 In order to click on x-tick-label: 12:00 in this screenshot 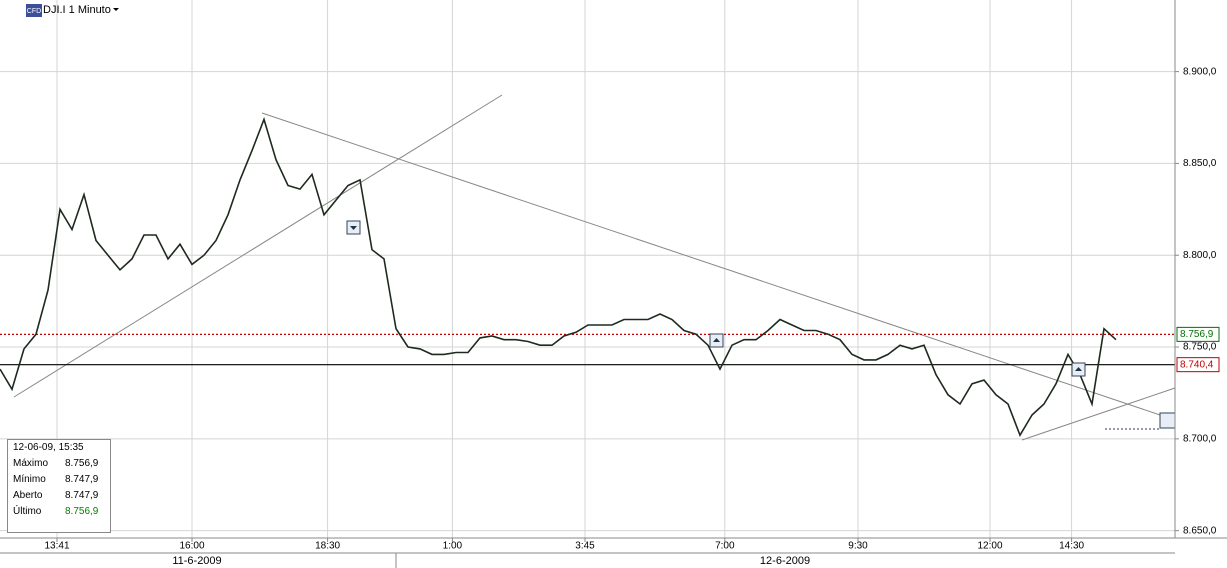, I will do `click(989, 546)`.